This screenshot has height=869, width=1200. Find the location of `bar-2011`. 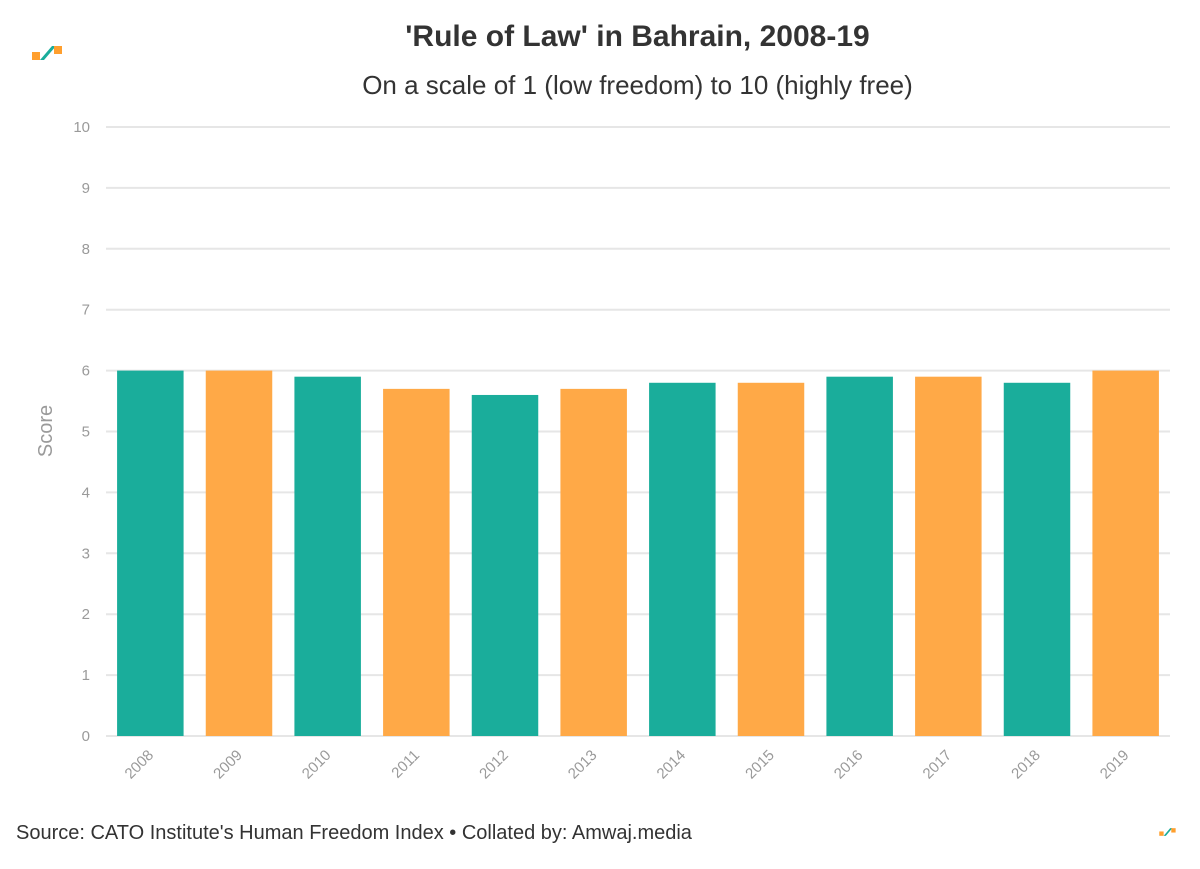

bar-2011 is located at coordinates (416, 562).